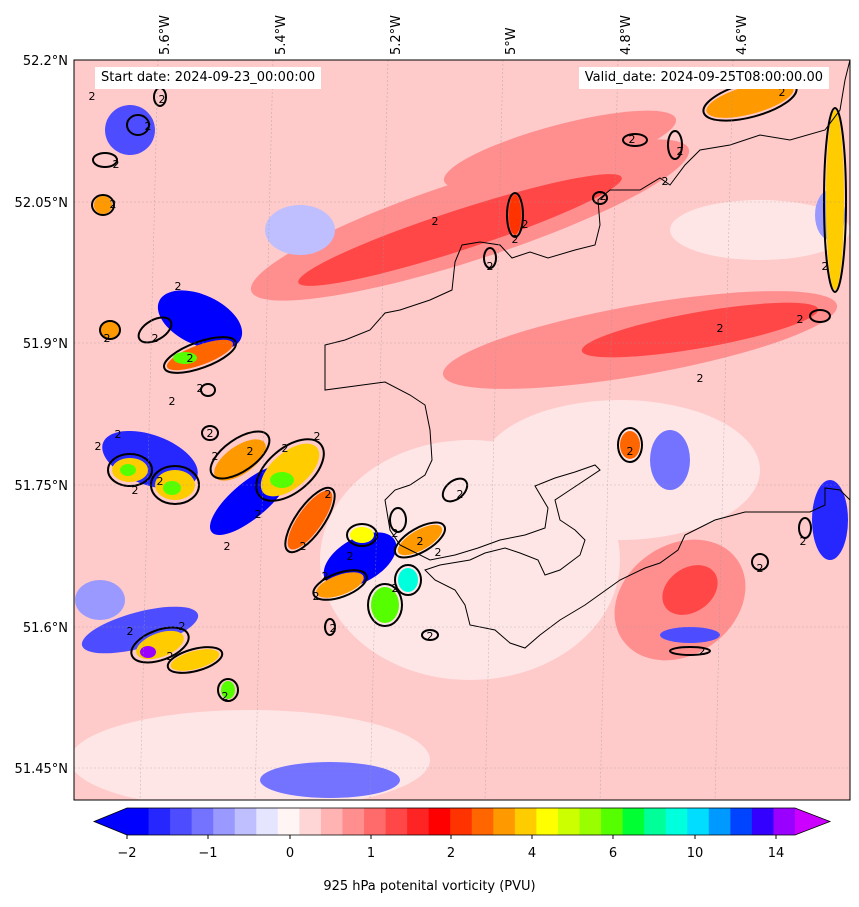  What do you see at coordinates (695, 853) in the screenshot?
I see `colorbar-tick-label: 10` at bounding box center [695, 853].